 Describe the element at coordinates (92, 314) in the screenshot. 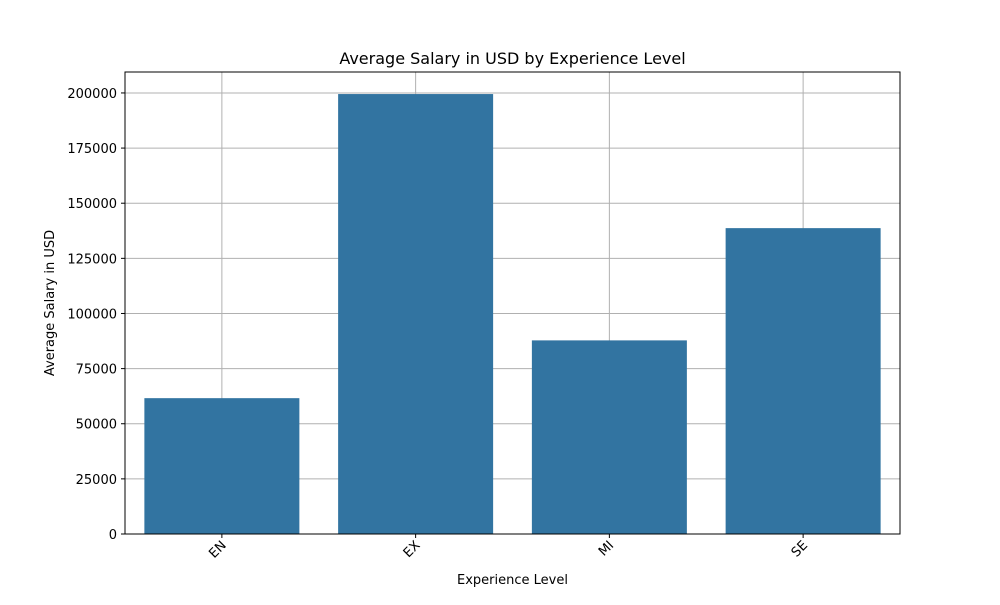

I see `y-tick-label: 100000` at that location.